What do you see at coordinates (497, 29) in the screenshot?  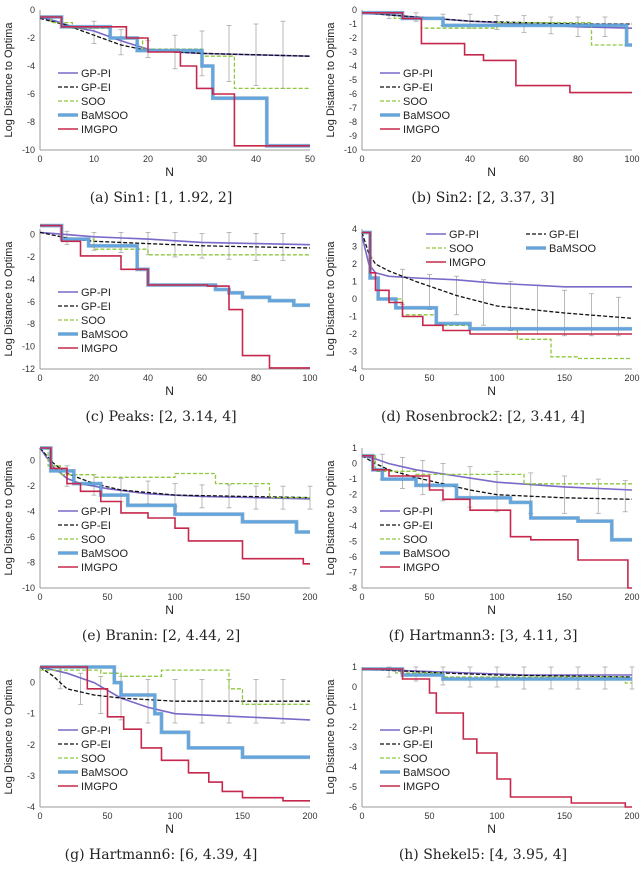 I see `series-line-soo` at bounding box center [497, 29].